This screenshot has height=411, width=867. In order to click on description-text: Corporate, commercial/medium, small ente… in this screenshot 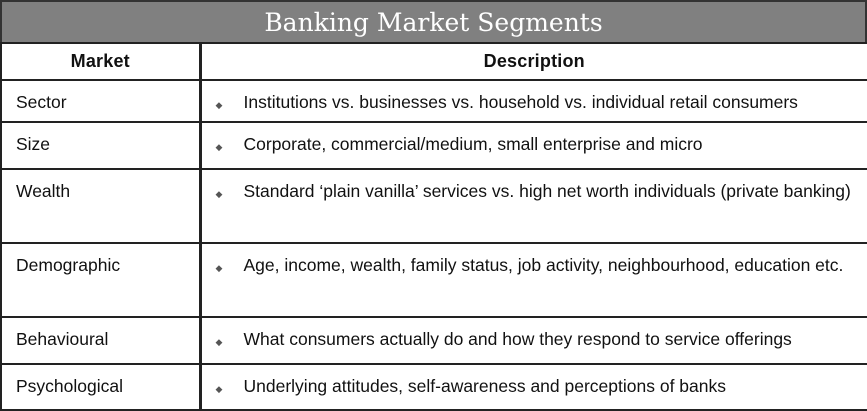, I will do `click(473, 144)`.